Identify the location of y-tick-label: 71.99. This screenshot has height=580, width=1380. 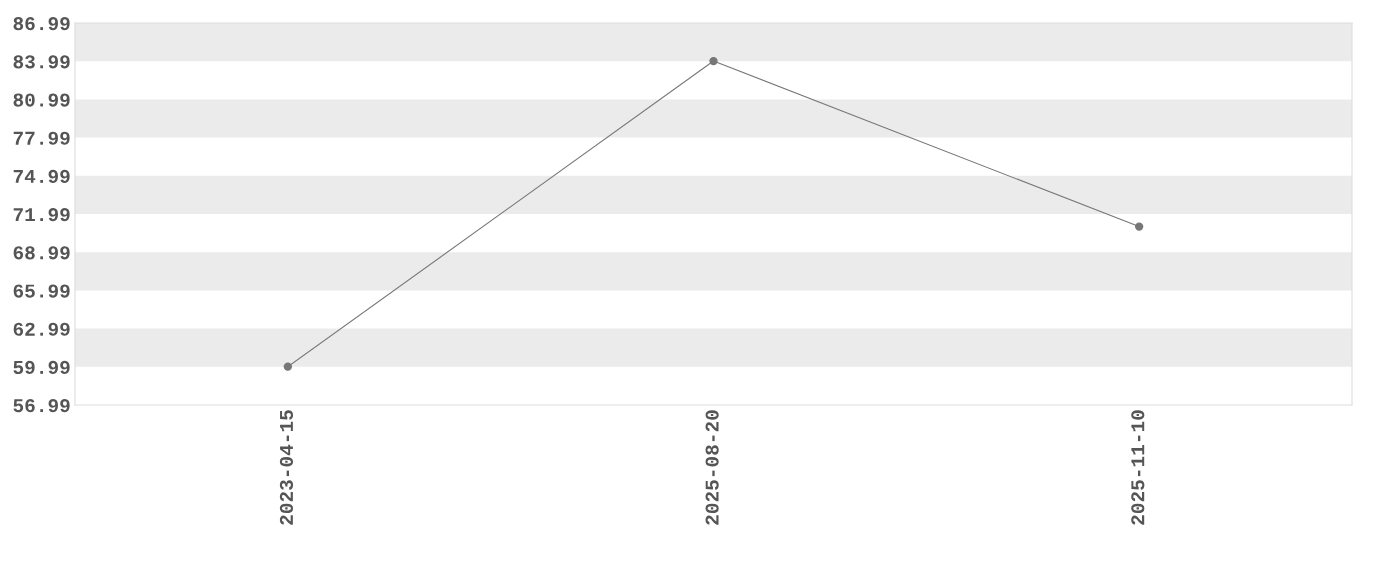
(41, 215).